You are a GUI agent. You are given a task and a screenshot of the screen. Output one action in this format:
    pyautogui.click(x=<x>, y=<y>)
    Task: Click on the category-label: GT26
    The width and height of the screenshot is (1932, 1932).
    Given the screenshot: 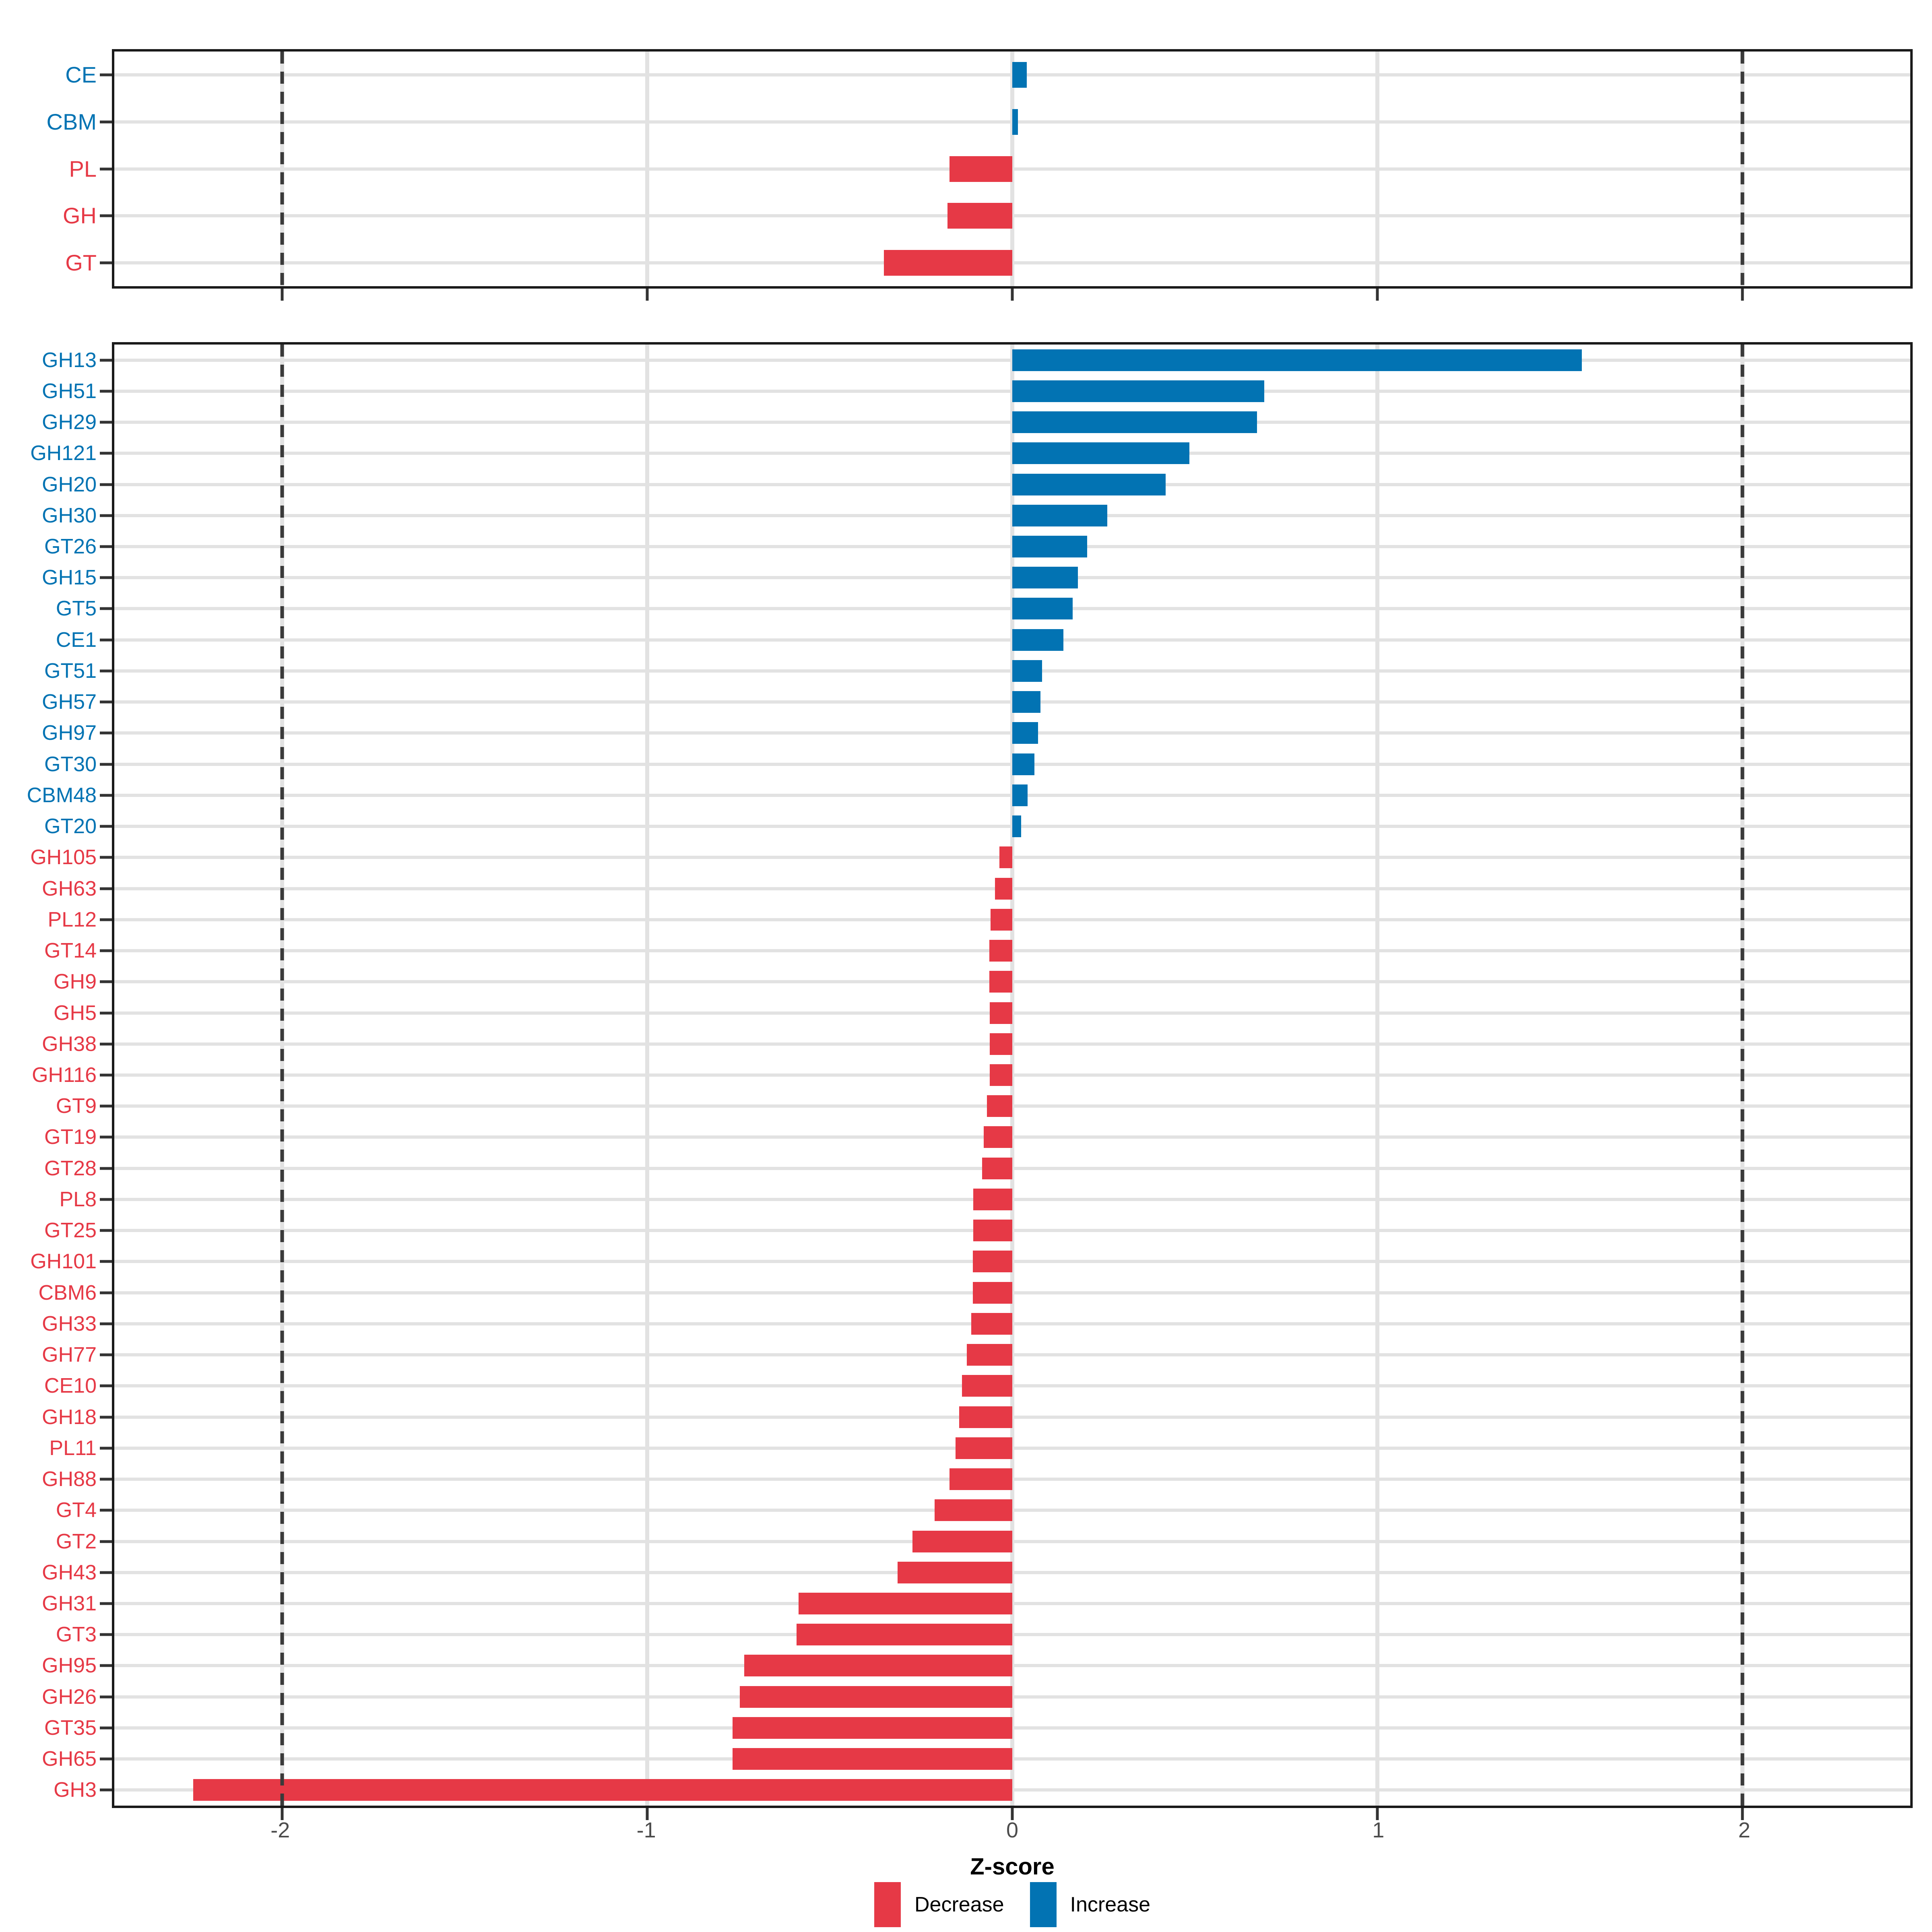 What is the action you would take?
    pyautogui.click(x=70, y=547)
    